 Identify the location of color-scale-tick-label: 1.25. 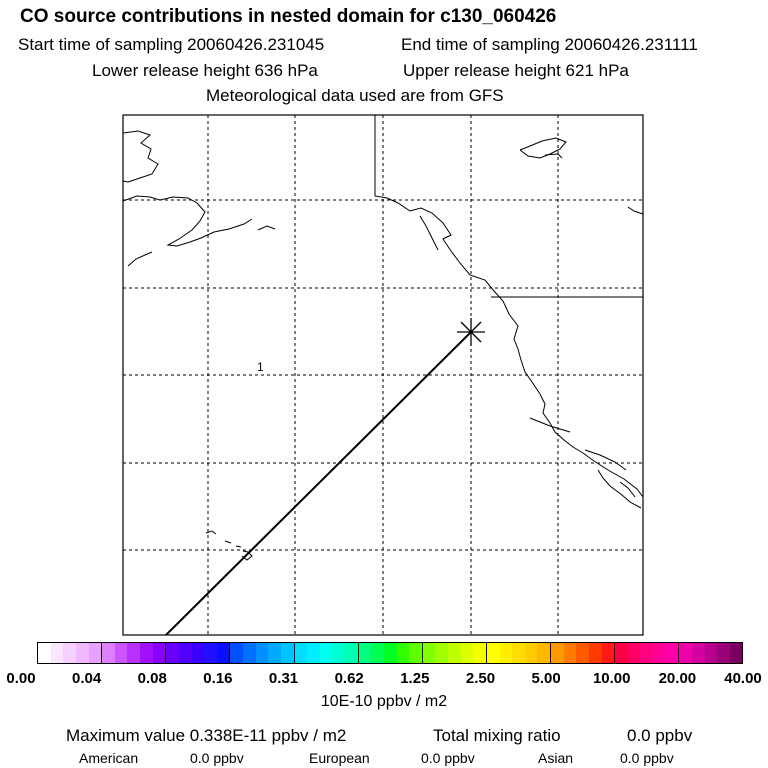
(415, 678).